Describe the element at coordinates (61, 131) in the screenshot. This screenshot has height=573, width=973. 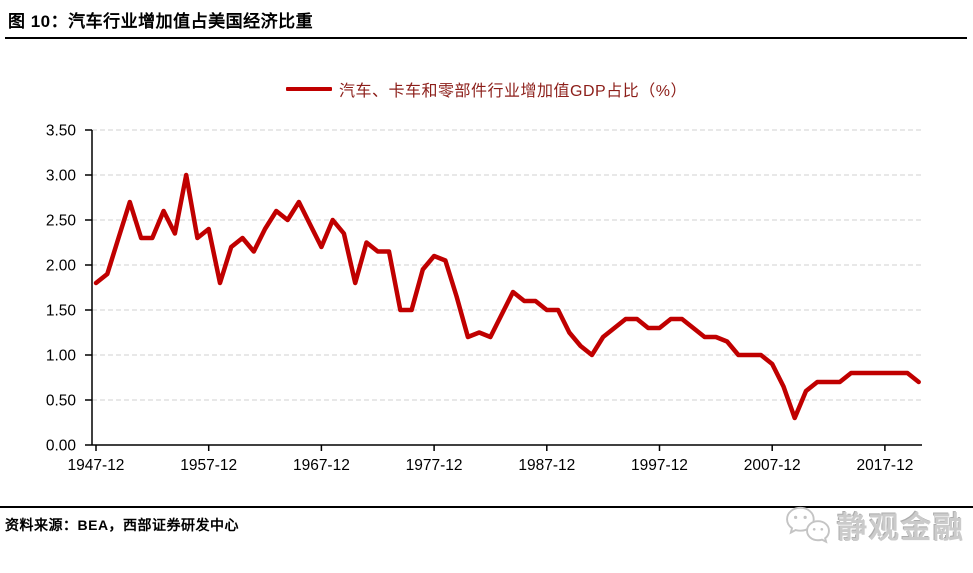
I see `y-tick-label: 3.50` at that location.